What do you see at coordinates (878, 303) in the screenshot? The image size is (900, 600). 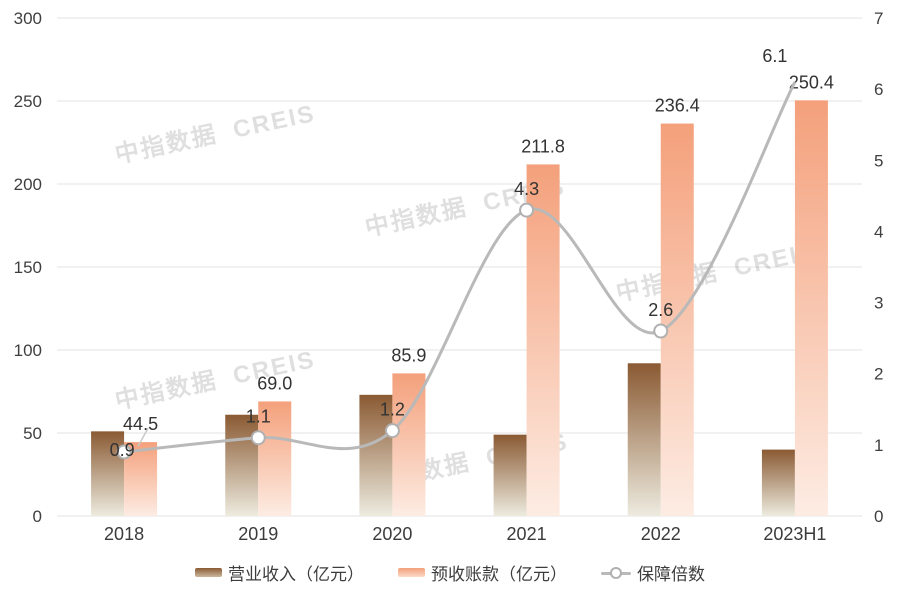 I see `right-axis-tick: 3` at bounding box center [878, 303].